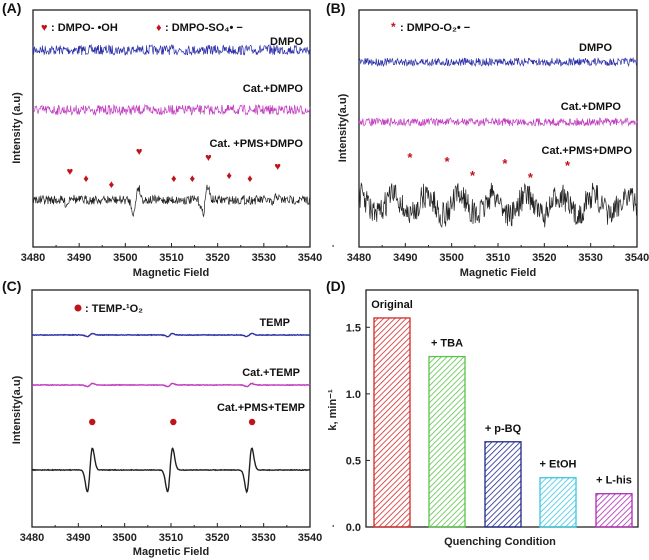 The height and width of the screenshot is (560, 649). Describe the element at coordinates (333, 410) in the screenshot. I see `y-axis-label: k, min⁻¹` at that location.